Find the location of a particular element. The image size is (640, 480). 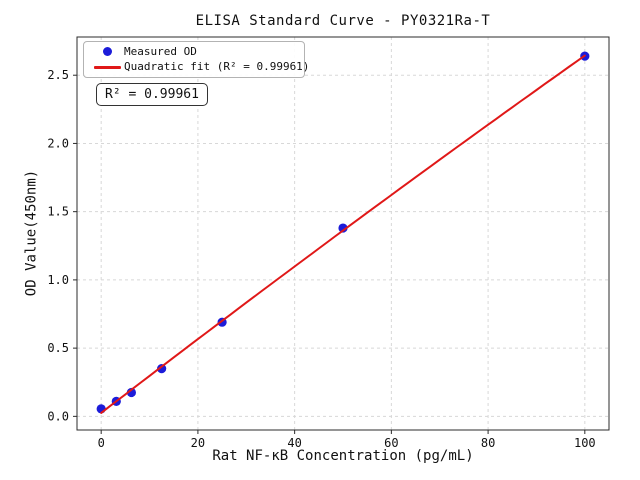

measured-od-dot-icon is located at coordinates (107, 52).